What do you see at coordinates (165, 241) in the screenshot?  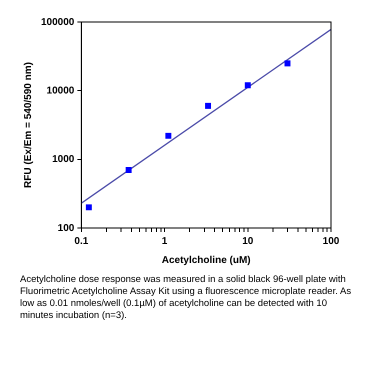 I see `x-tick-label: 1` at bounding box center [165, 241].